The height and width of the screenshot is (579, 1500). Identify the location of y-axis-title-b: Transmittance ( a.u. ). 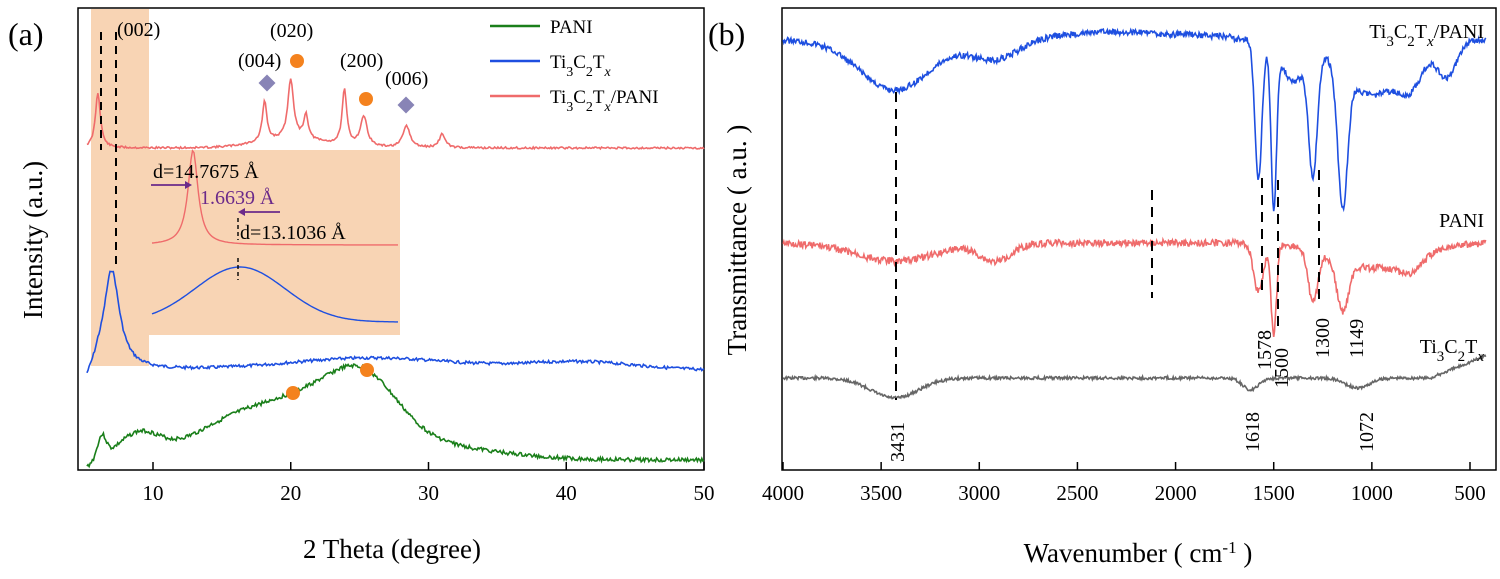
(737, 240).